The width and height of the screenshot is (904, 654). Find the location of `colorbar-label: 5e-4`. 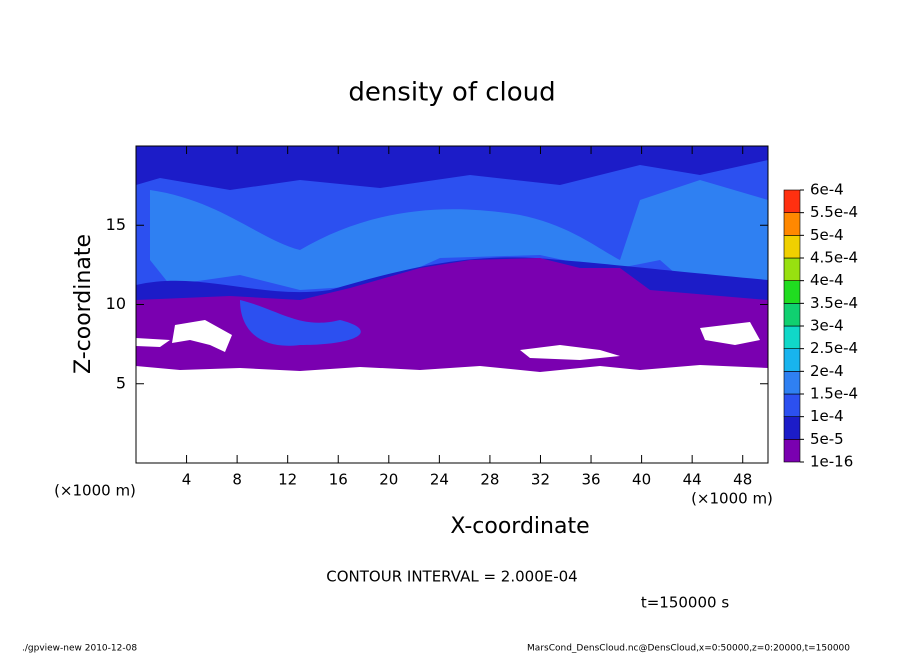

colorbar-label: 5e-4 is located at coordinates (827, 235).